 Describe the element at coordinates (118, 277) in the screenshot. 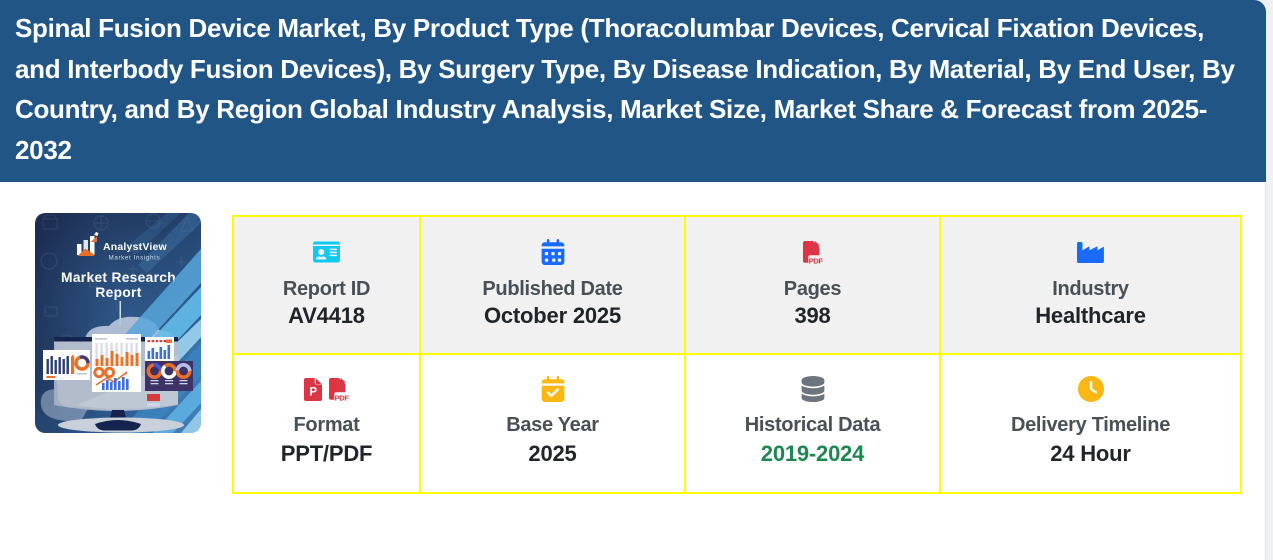

I see `svg-text: Market Research` at that location.